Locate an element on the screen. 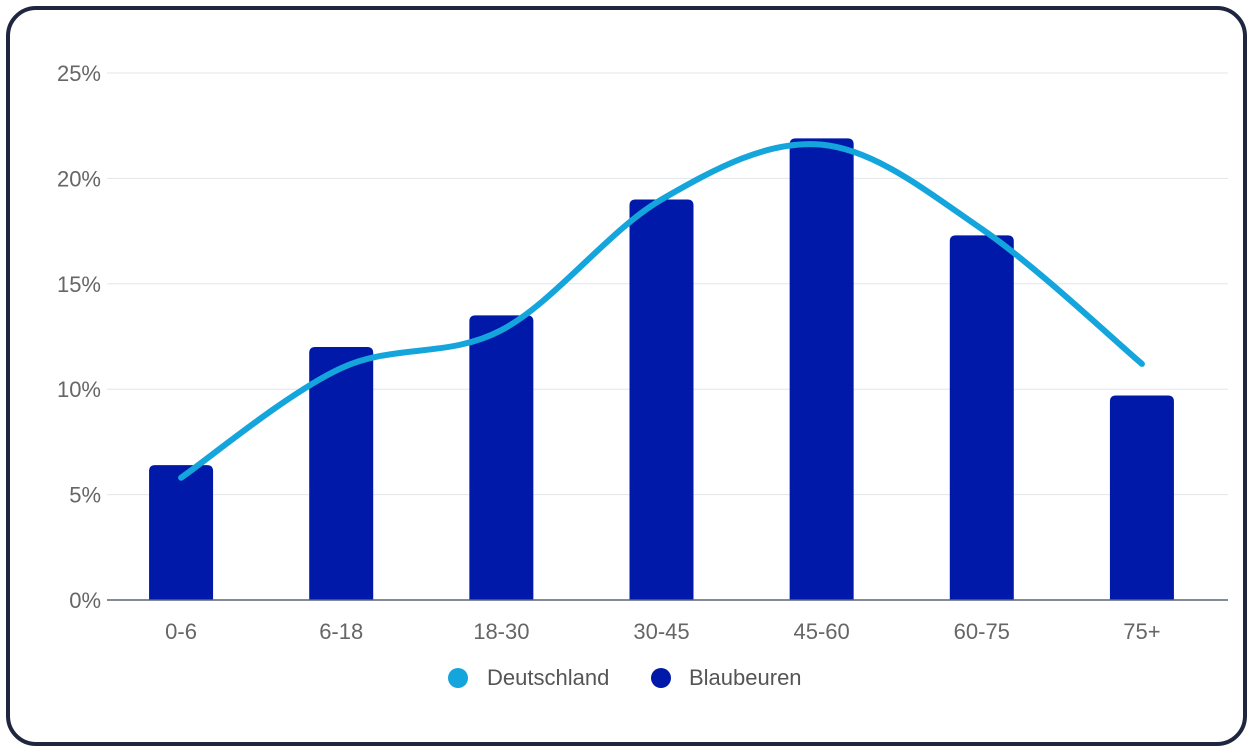 This screenshot has width=1259, height=746. x-axis: 0-6 6-18 18-30 30-45 45-60 60-75 75+ is located at coordinates (662, 631).